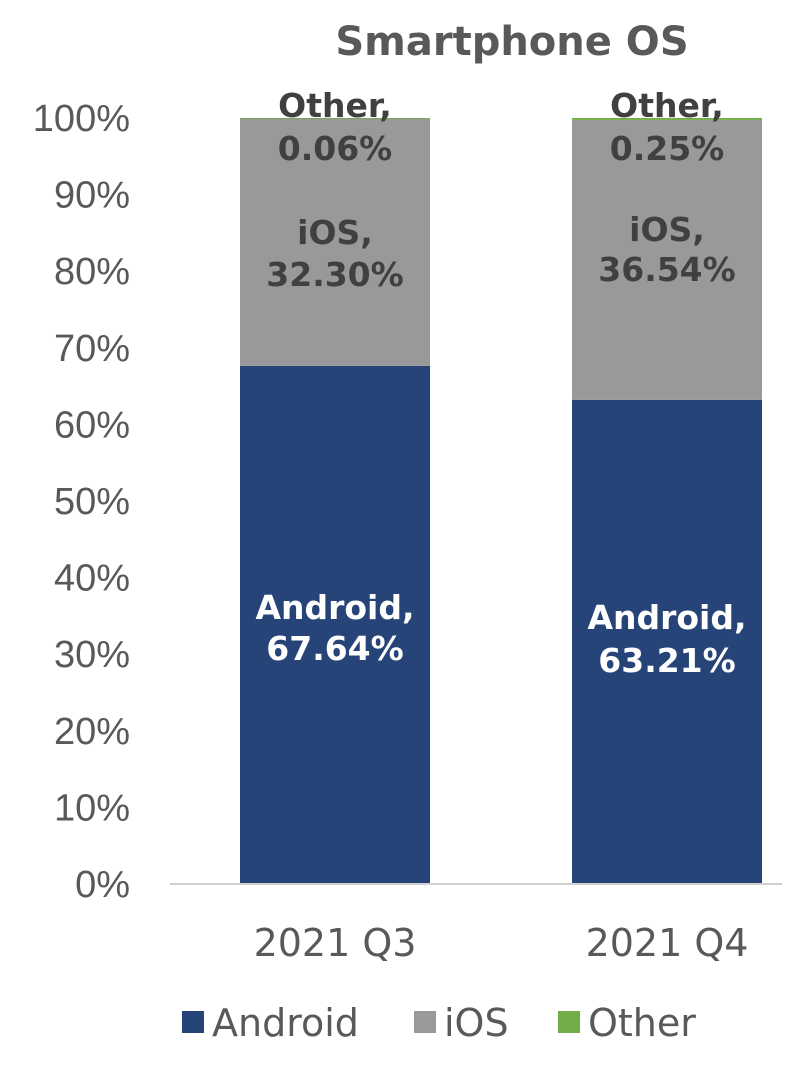 Image resolution: width=786 pixels, height=1077 pixels. What do you see at coordinates (666, 269) in the screenshot?
I see `data-label-value: 36.54%` at bounding box center [666, 269].